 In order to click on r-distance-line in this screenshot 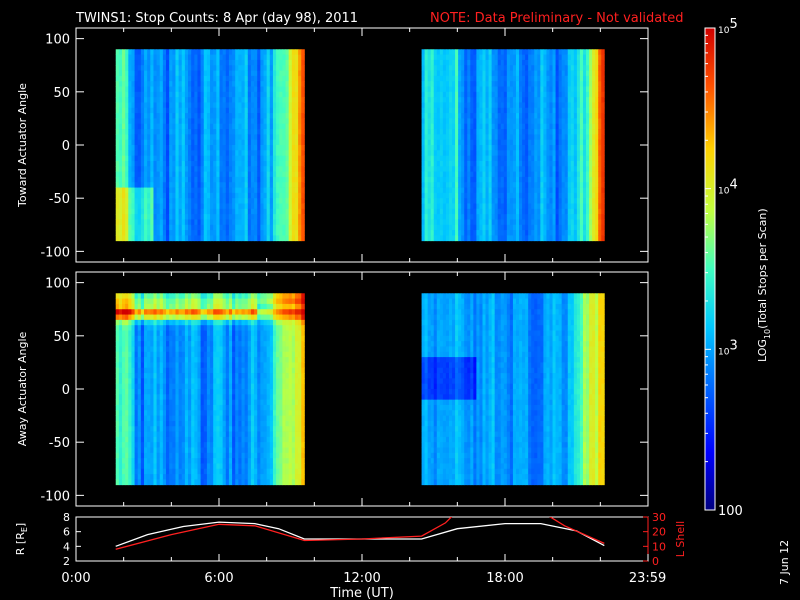, I will do `click(360, 534)`.